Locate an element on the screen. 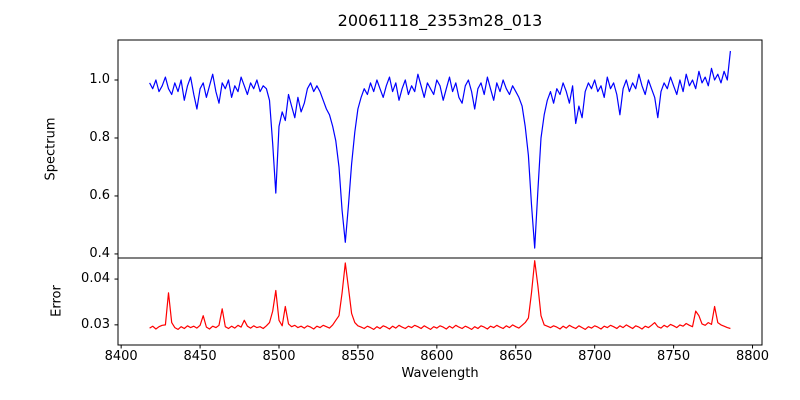  x-axis-label: Wavelength is located at coordinates (440, 373).